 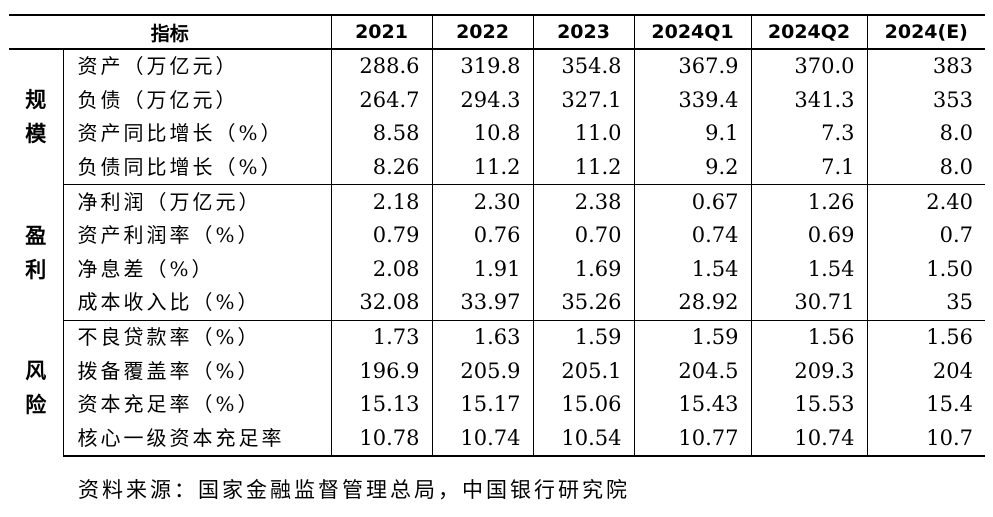 What do you see at coordinates (482, 269) in the screenshot?
I see `value-cell-2022: 1.91` at bounding box center [482, 269].